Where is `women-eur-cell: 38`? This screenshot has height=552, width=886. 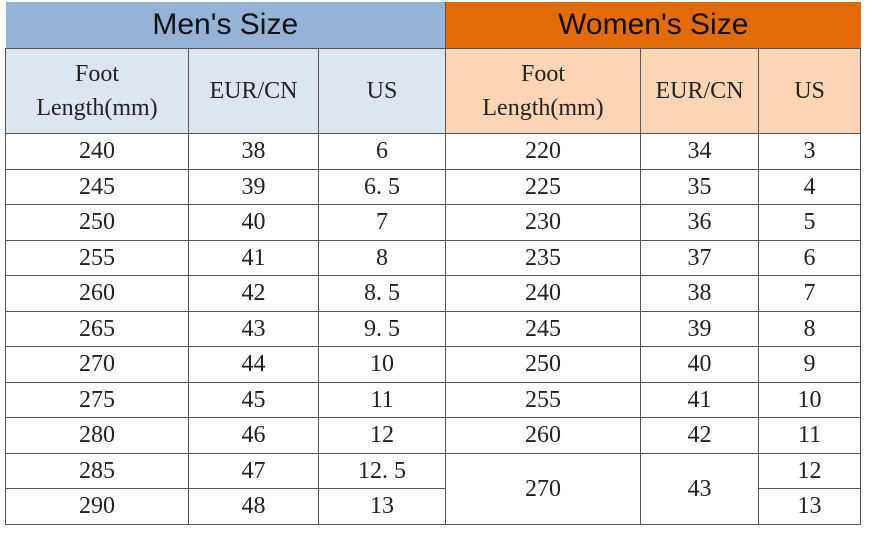 women-eur-cell: 38 is located at coordinates (700, 293).